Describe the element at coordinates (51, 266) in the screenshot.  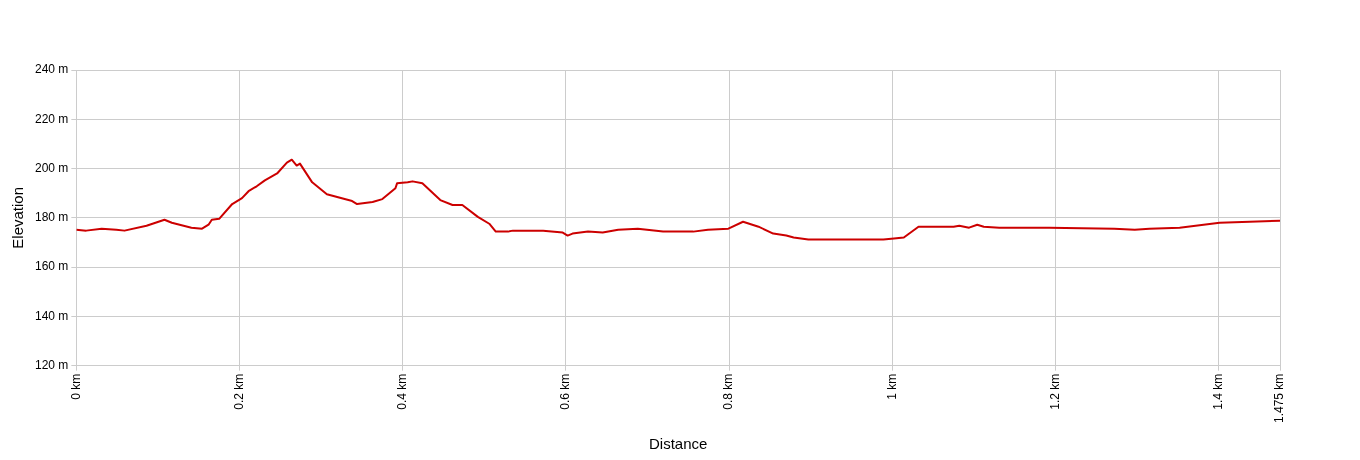
I see `y-tick-label: 160 m` at that location.